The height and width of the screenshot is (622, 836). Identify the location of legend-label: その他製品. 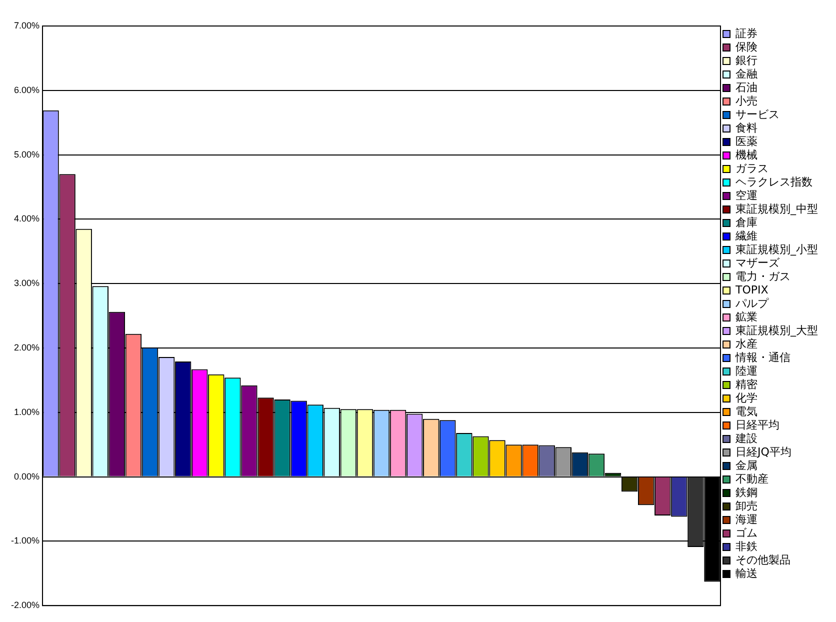
(763, 559).